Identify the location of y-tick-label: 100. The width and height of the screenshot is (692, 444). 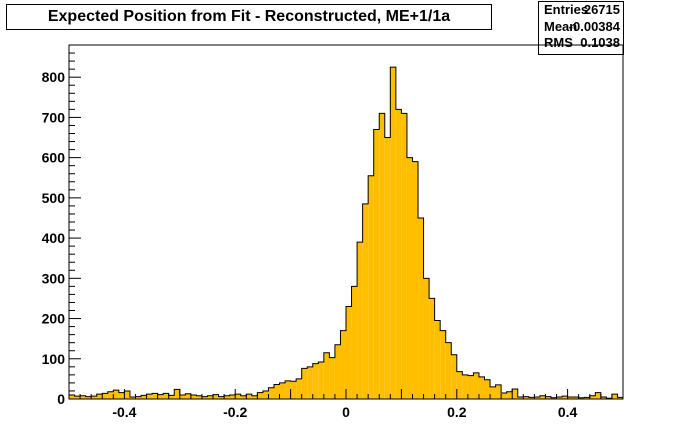
(54, 359).